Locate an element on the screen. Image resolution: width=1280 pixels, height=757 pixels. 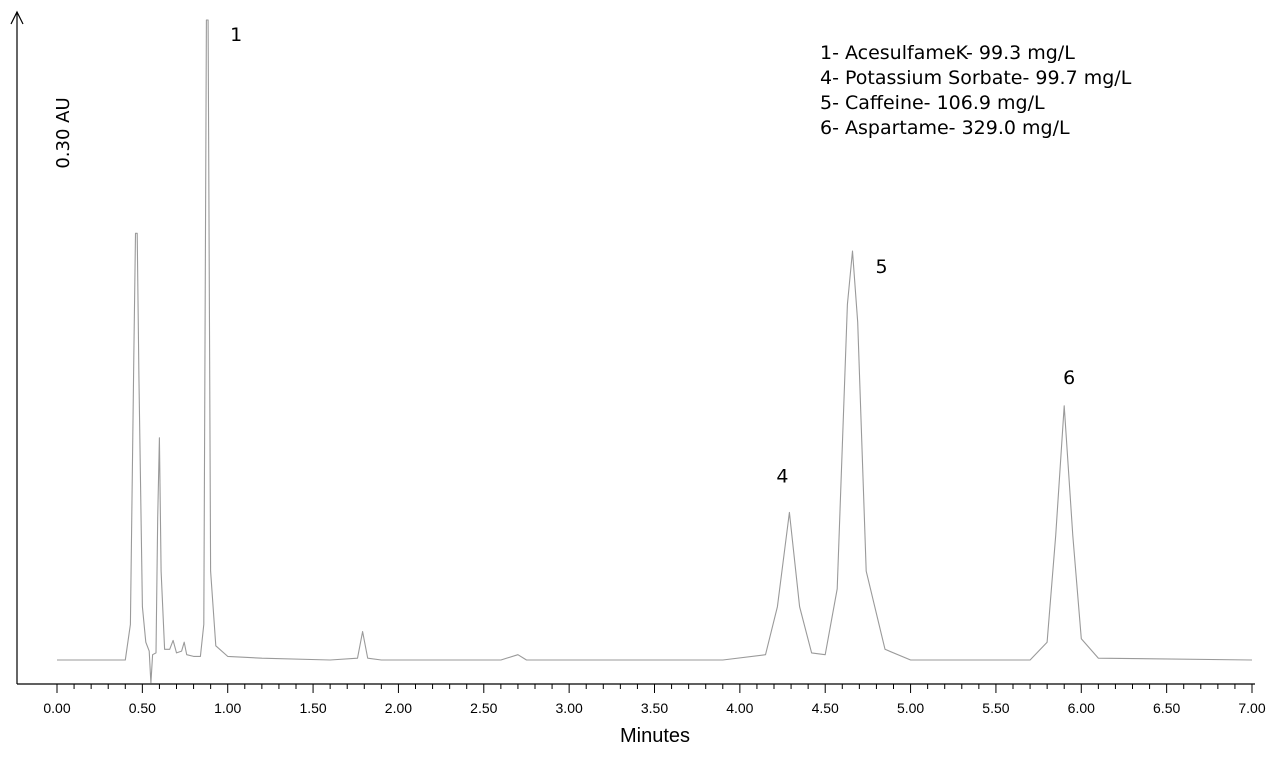
peak-label-5: 5 is located at coordinates (881, 267).